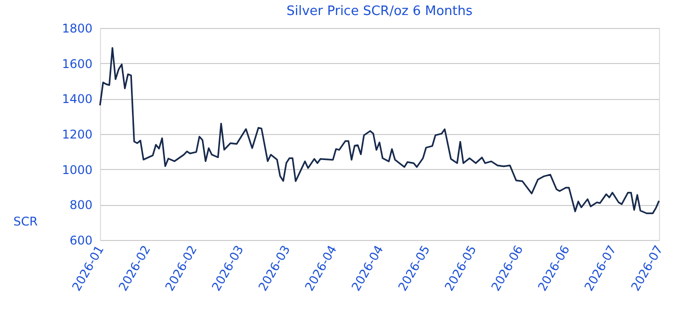  Describe the element at coordinates (81, 205) in the screenshot. I see `y-tick-label: 800` at that location.